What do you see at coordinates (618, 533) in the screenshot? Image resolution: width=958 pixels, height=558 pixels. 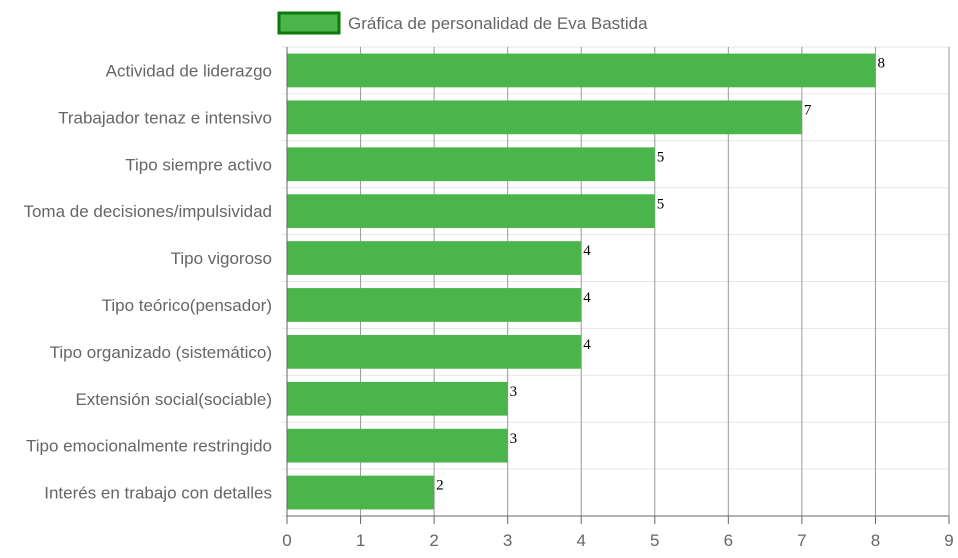 I see `x-axis-ticks: 0 1 2 3 4 5 6 7 8 9` at bounding box center [618, 533].